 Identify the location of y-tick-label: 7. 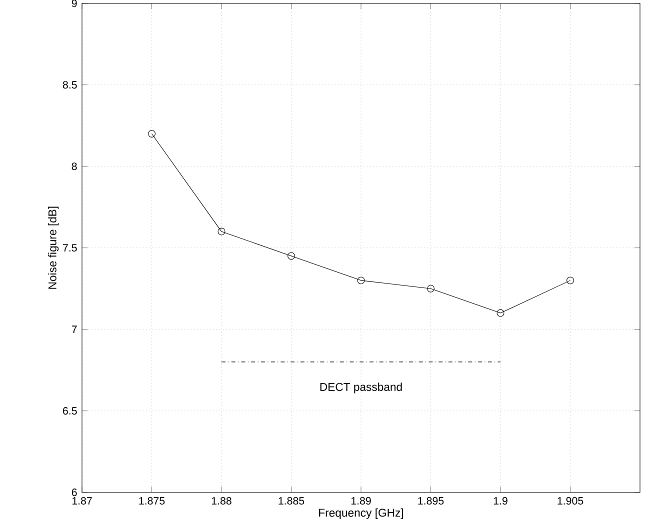
(74, 330).